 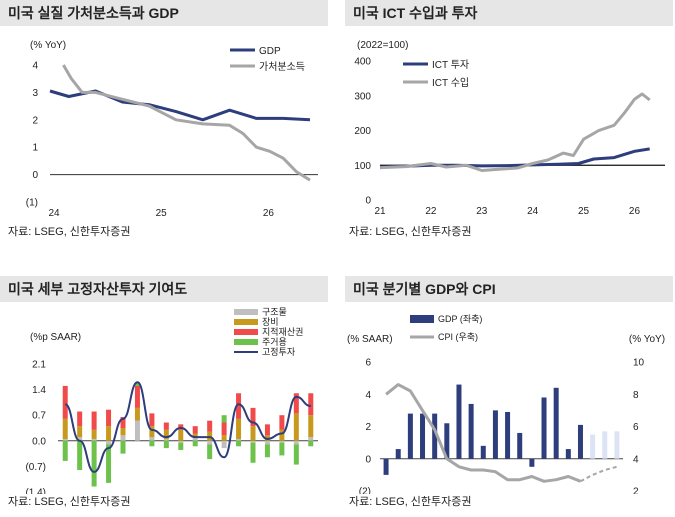 I want to click on chart-title: 미국 실질 가처분소득과 GDP, so click(x=164, y=13).